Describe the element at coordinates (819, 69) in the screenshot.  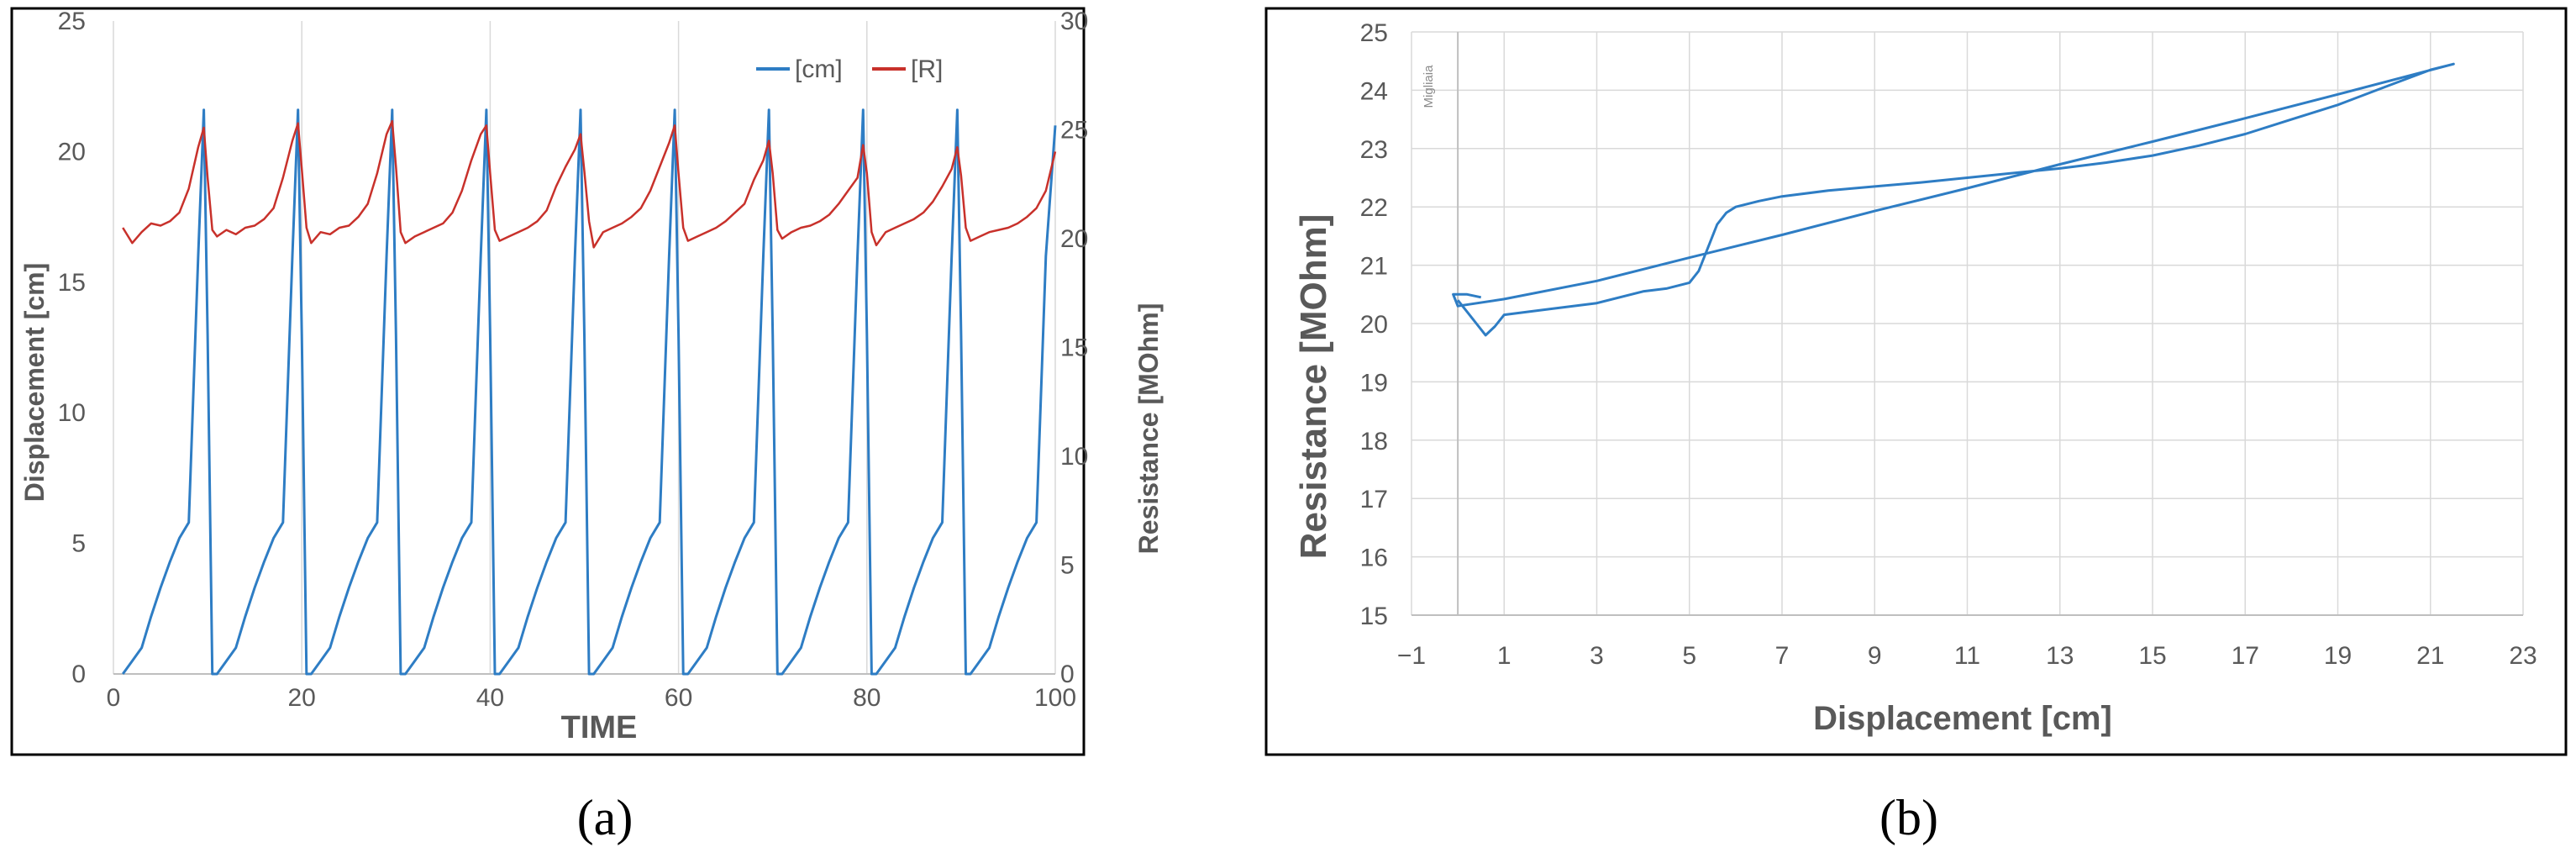
I see `legend-cm-label: [cm]` at that location.